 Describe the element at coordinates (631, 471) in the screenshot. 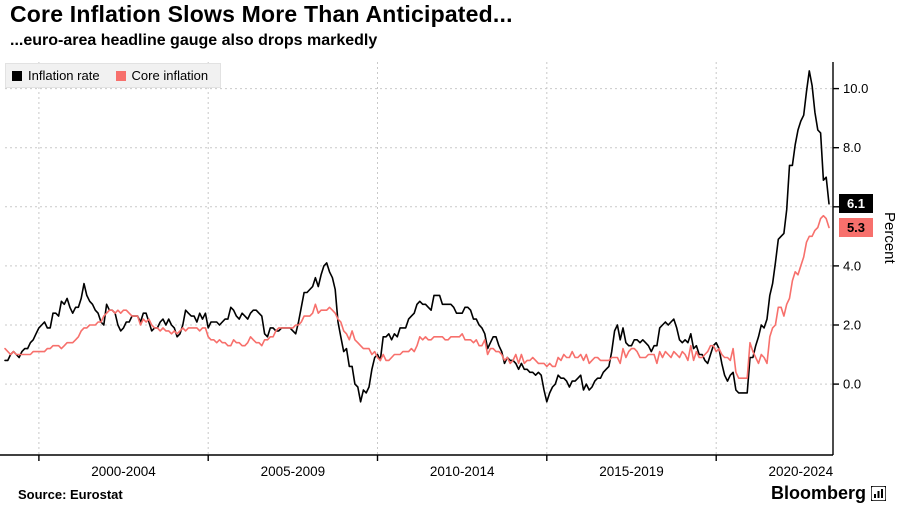

I see `x-tick-label: 2015-2019` at that location.